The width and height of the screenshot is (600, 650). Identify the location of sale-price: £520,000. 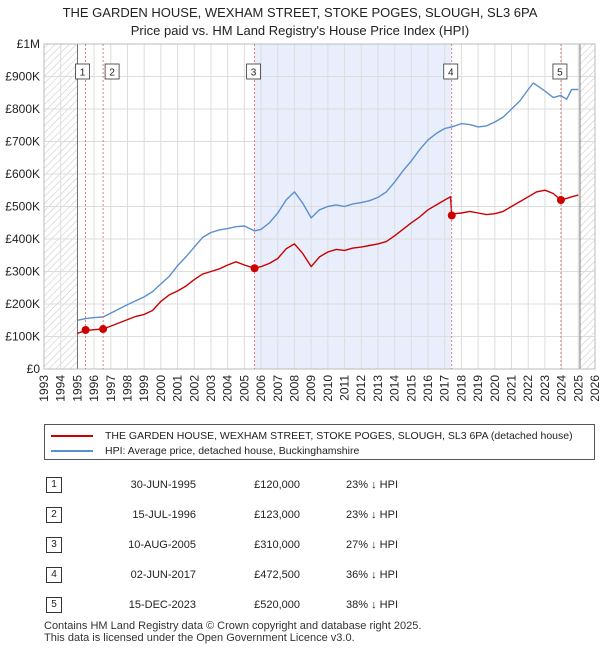
(277, 605).